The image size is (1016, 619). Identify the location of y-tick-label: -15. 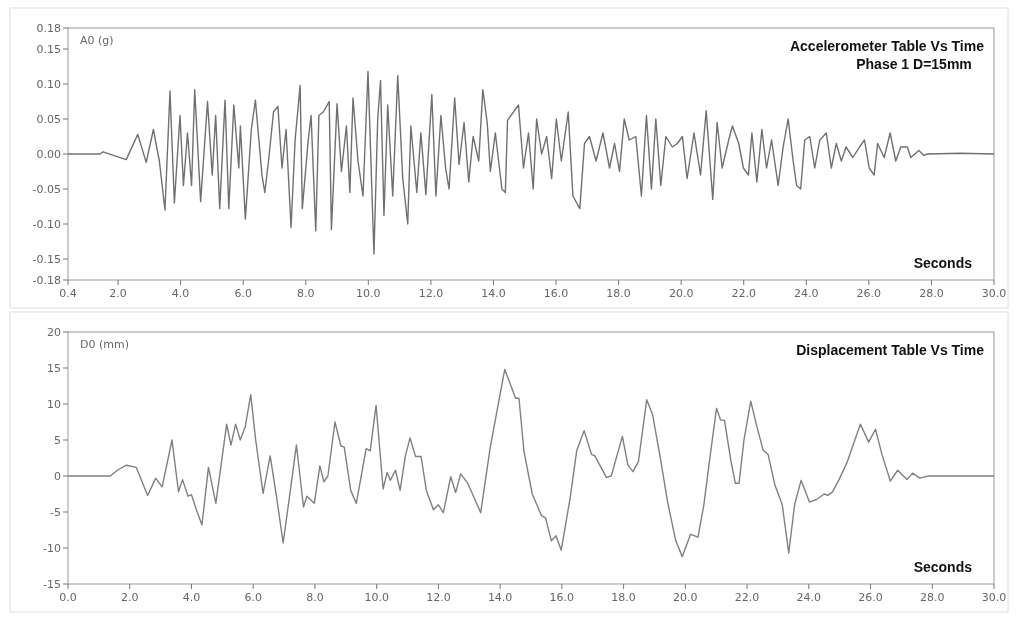
(52, 584).